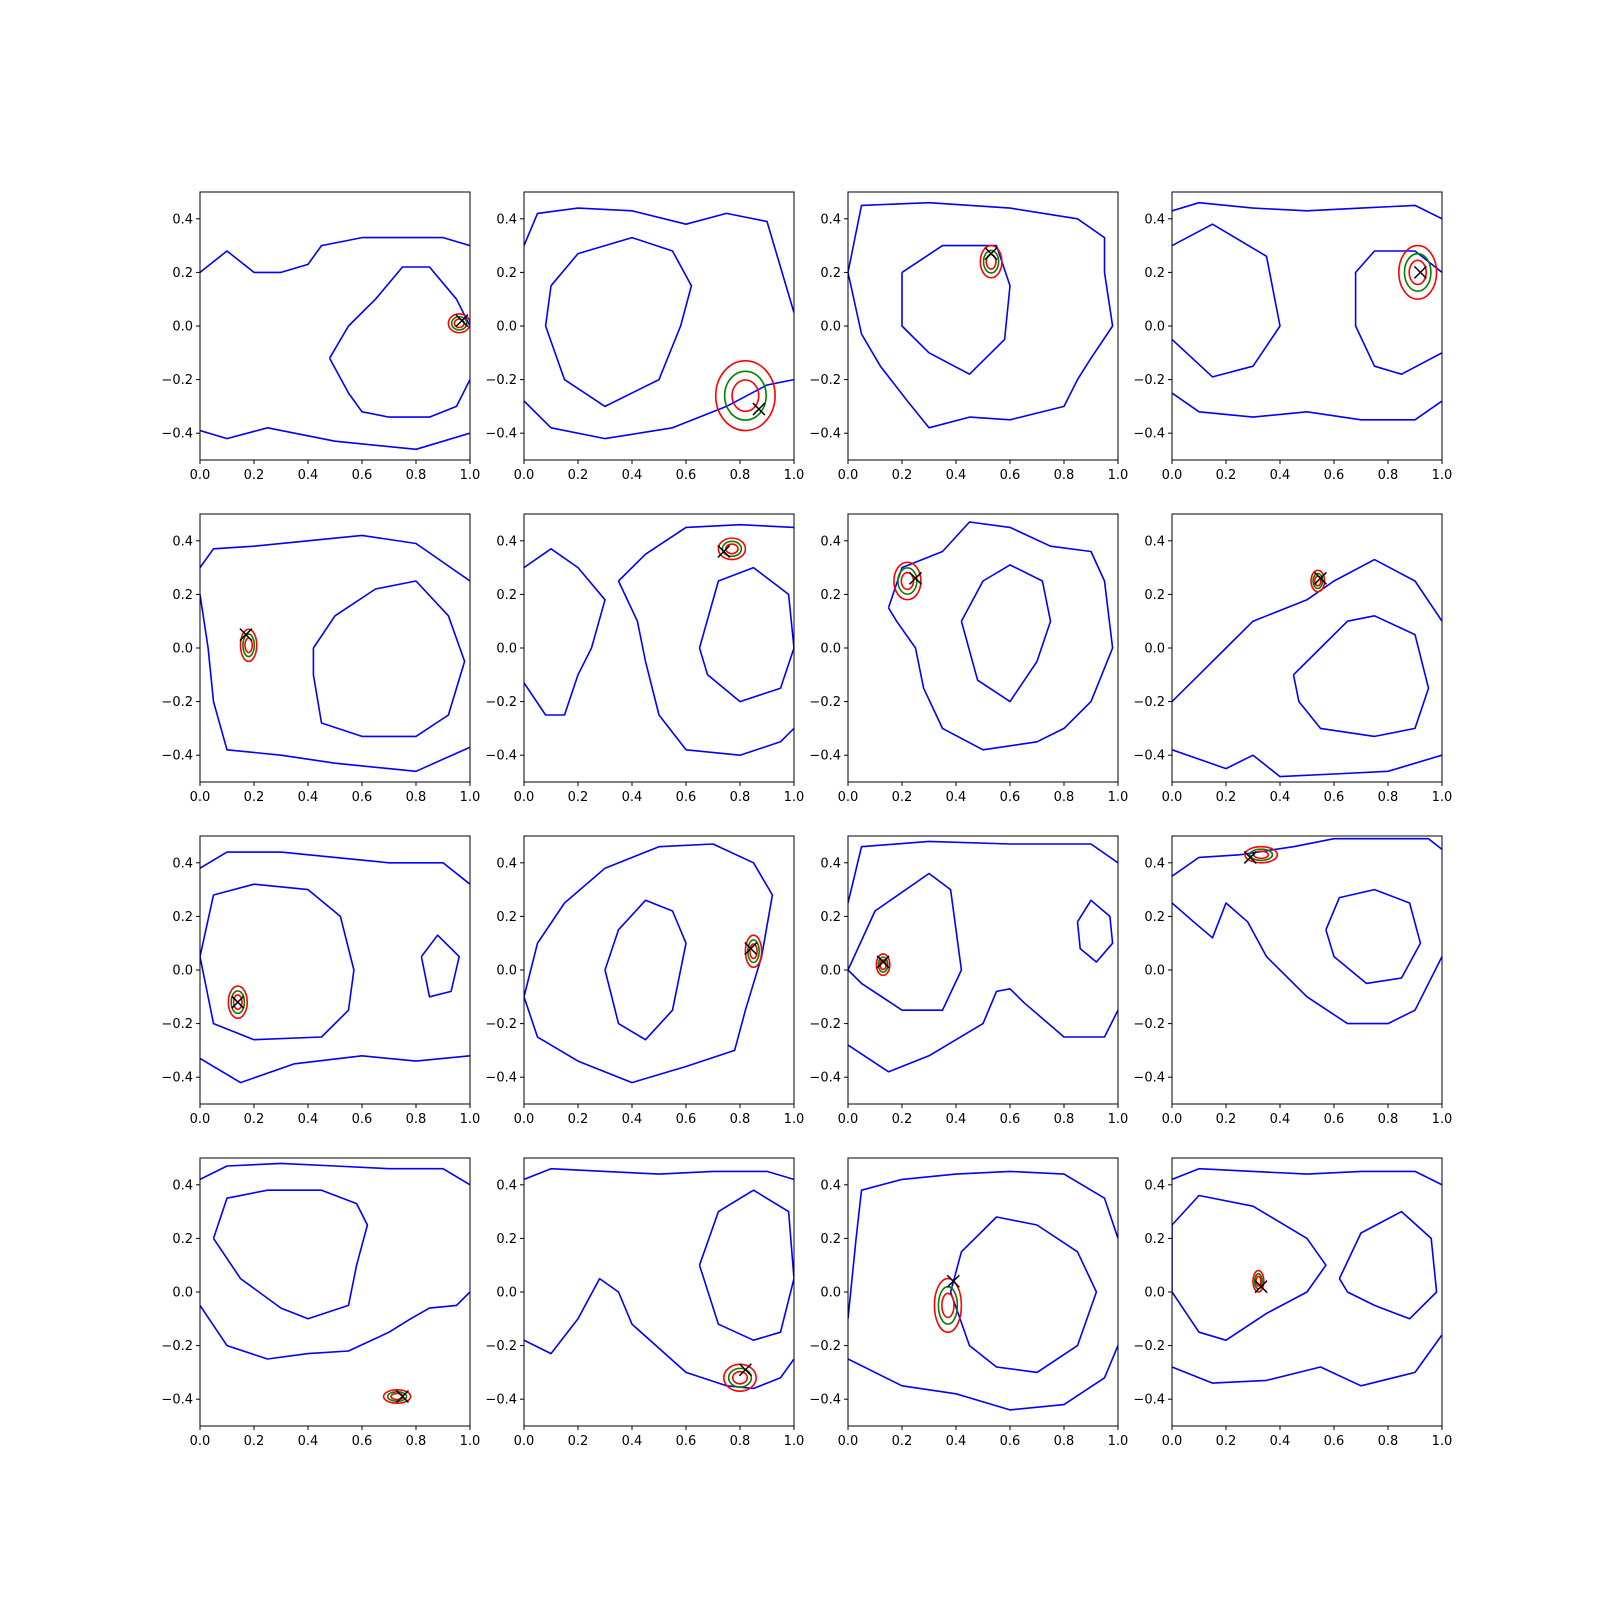  I want to click on subplot-2: 0.0 0.2 0.4 0.6 0.8 1.0 −0.4 −0.2 0.0 0.2 0.4, so click(644, 337).